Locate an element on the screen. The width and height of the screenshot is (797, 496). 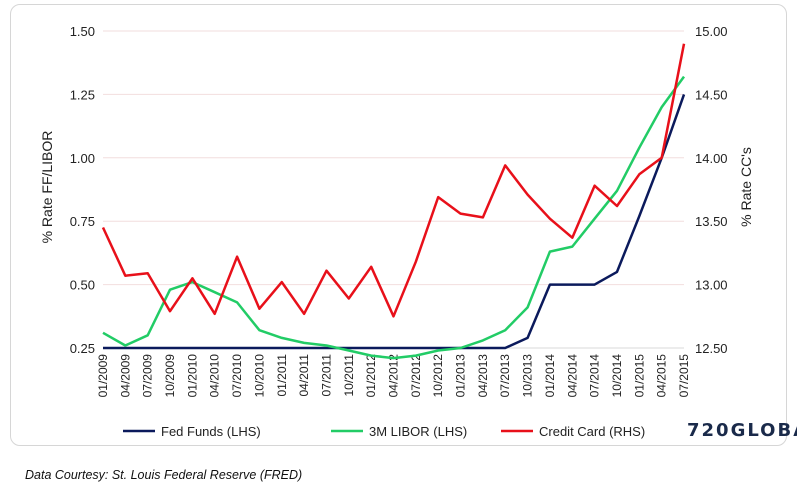
x-tick-label: 01/2015 is located at coordinates (639, 376).